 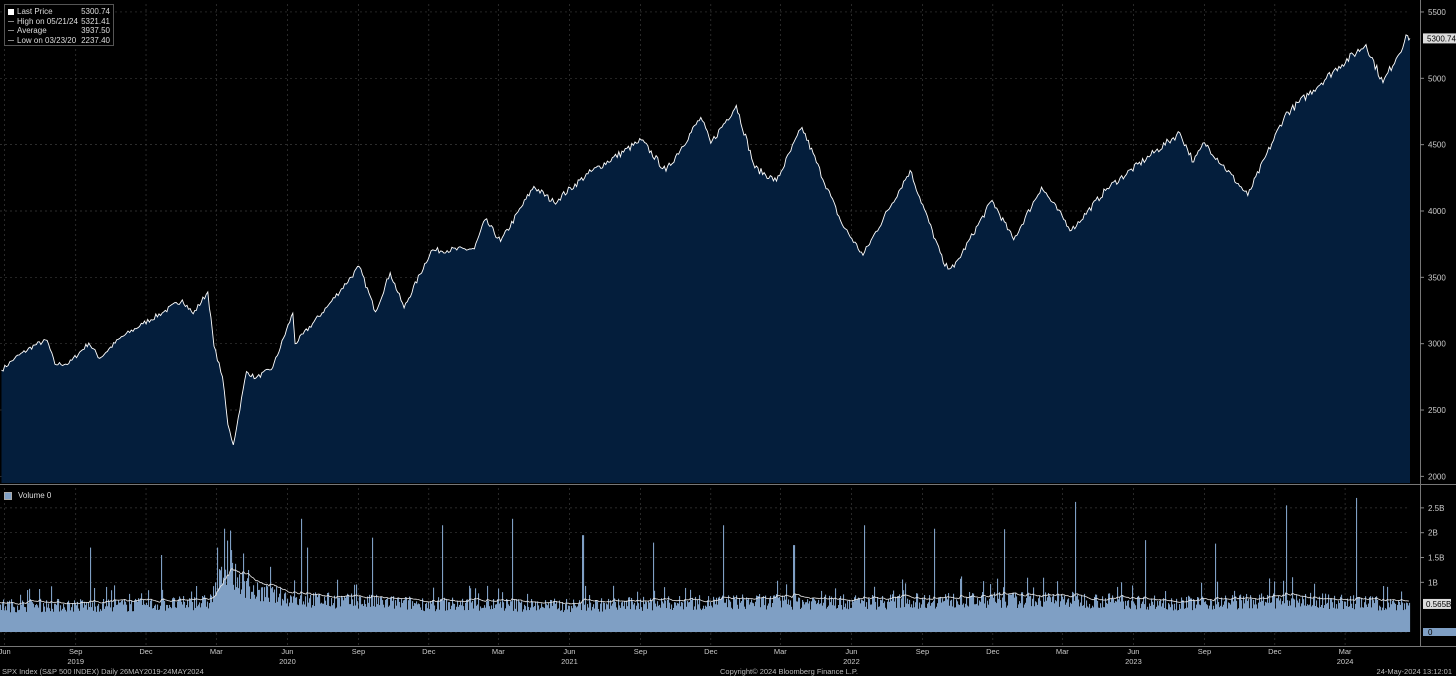 I want to click on x-year-label-2019: 2019, so click(x=75, y=661).